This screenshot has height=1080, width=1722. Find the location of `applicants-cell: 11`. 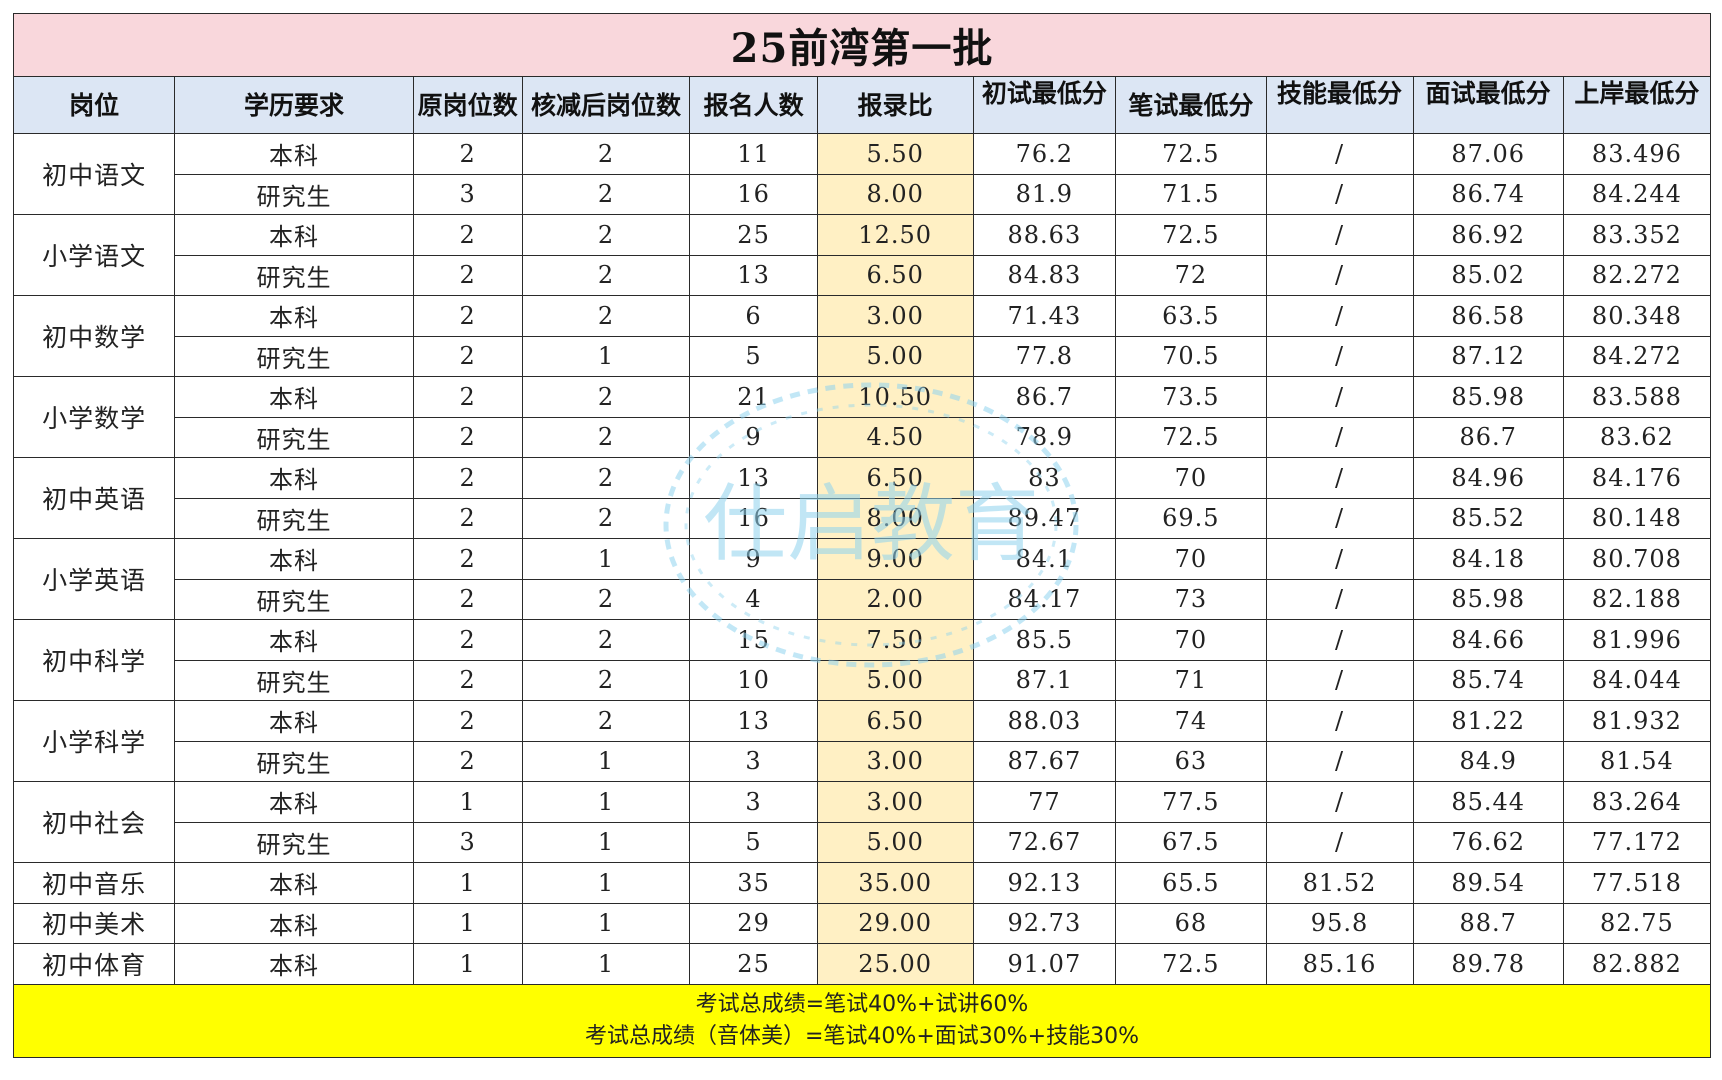

applicants-cell: 11 is located at coordinates (753, 154).